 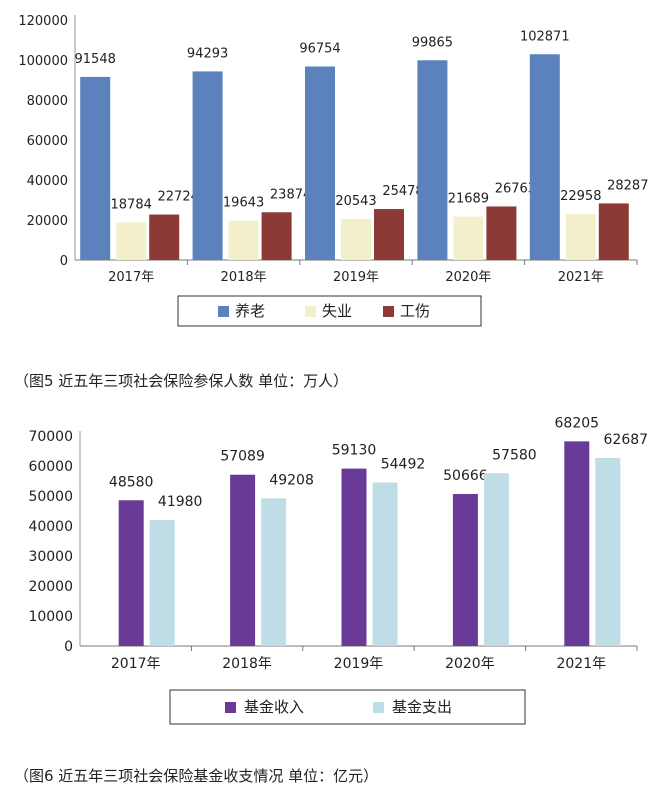 What do you see at coordinates (515, 188) in the screenshot?
I see `data-label: 26763` at bounding box center [515, 188].